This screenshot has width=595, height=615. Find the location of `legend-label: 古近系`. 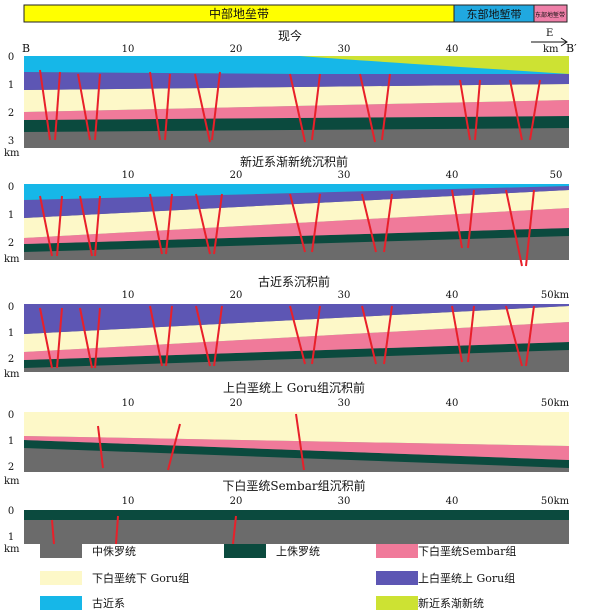

legend-label: 古近系 is located at coordinates (108, 603).